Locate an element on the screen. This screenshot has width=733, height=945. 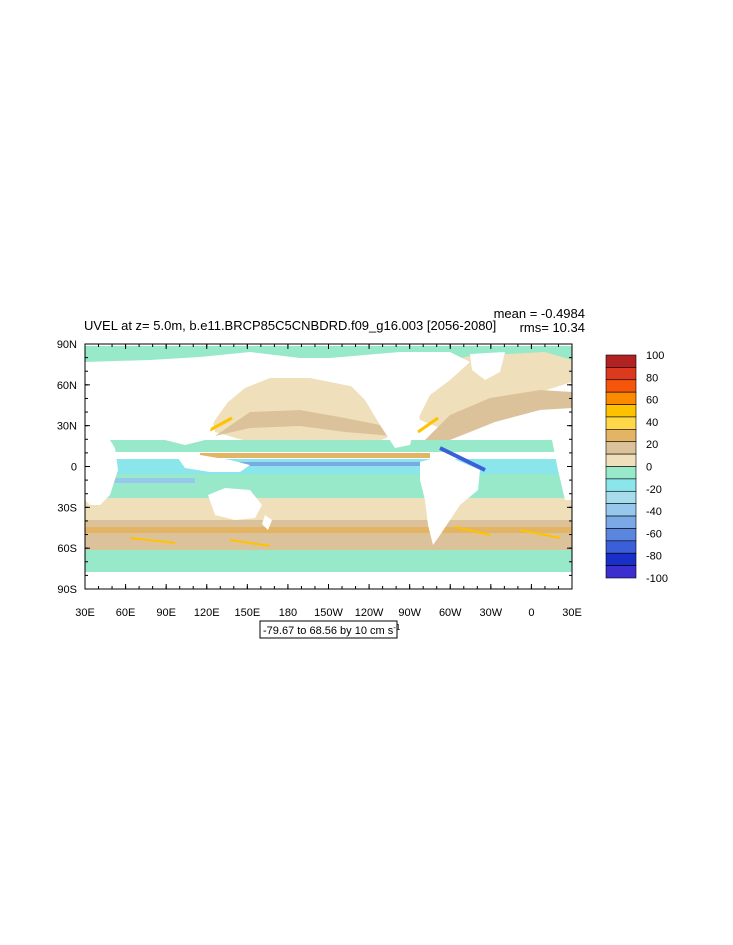
greenland-landmass is located at coordinates (487, 366).